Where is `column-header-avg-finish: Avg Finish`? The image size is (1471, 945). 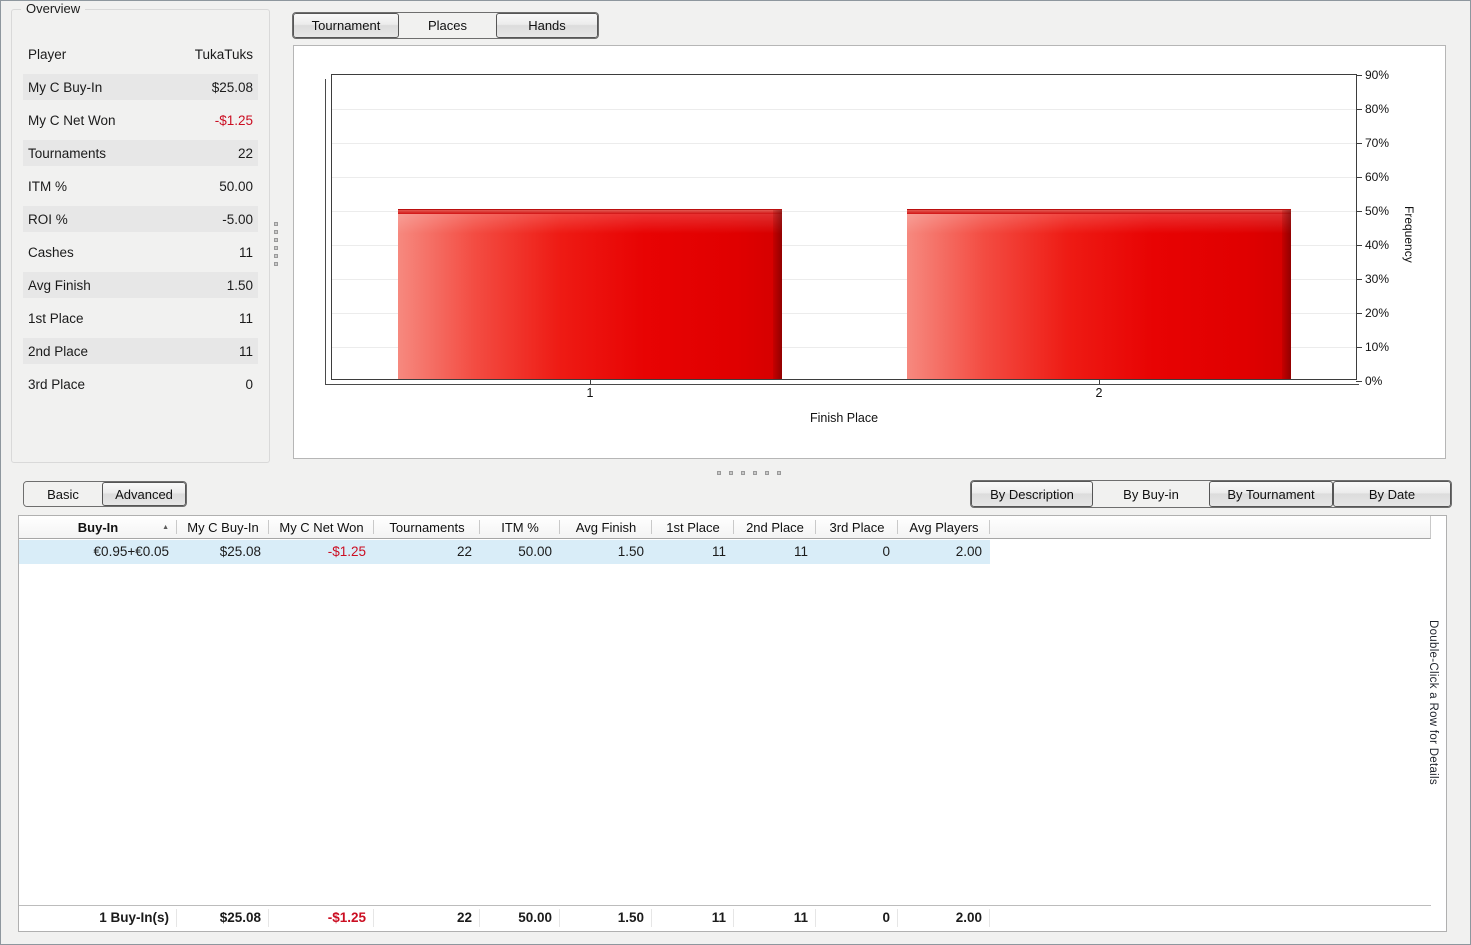
column-header-avg-finish: Avg Finish is located at coordinates (606, 527).